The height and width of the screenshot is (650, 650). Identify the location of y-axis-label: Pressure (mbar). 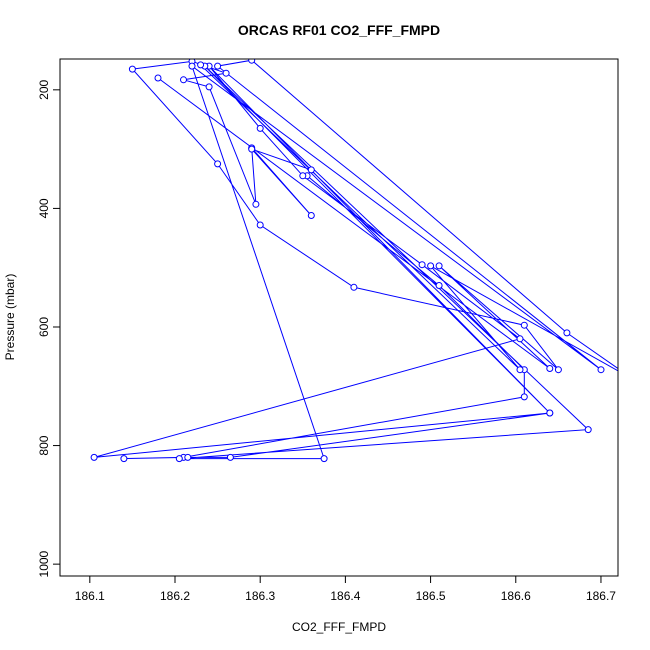
(10, 317).